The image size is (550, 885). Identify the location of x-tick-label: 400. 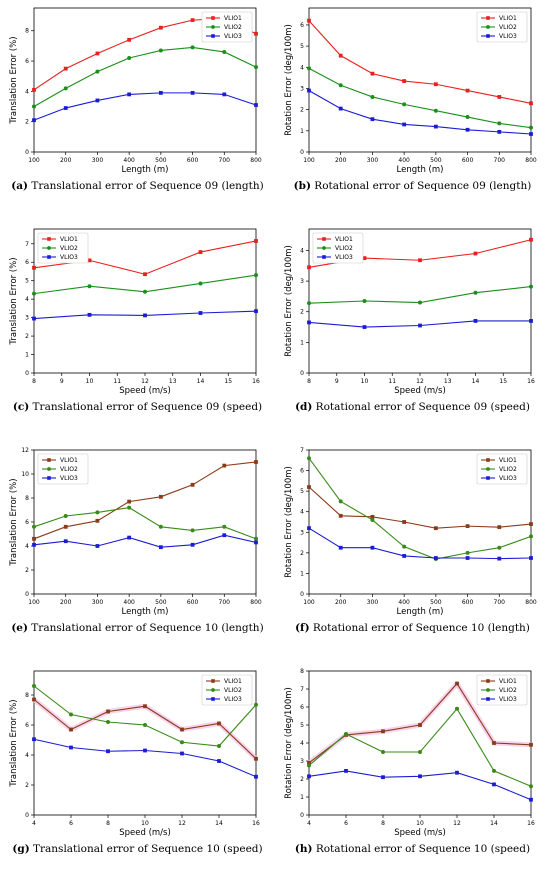
(129, 160).